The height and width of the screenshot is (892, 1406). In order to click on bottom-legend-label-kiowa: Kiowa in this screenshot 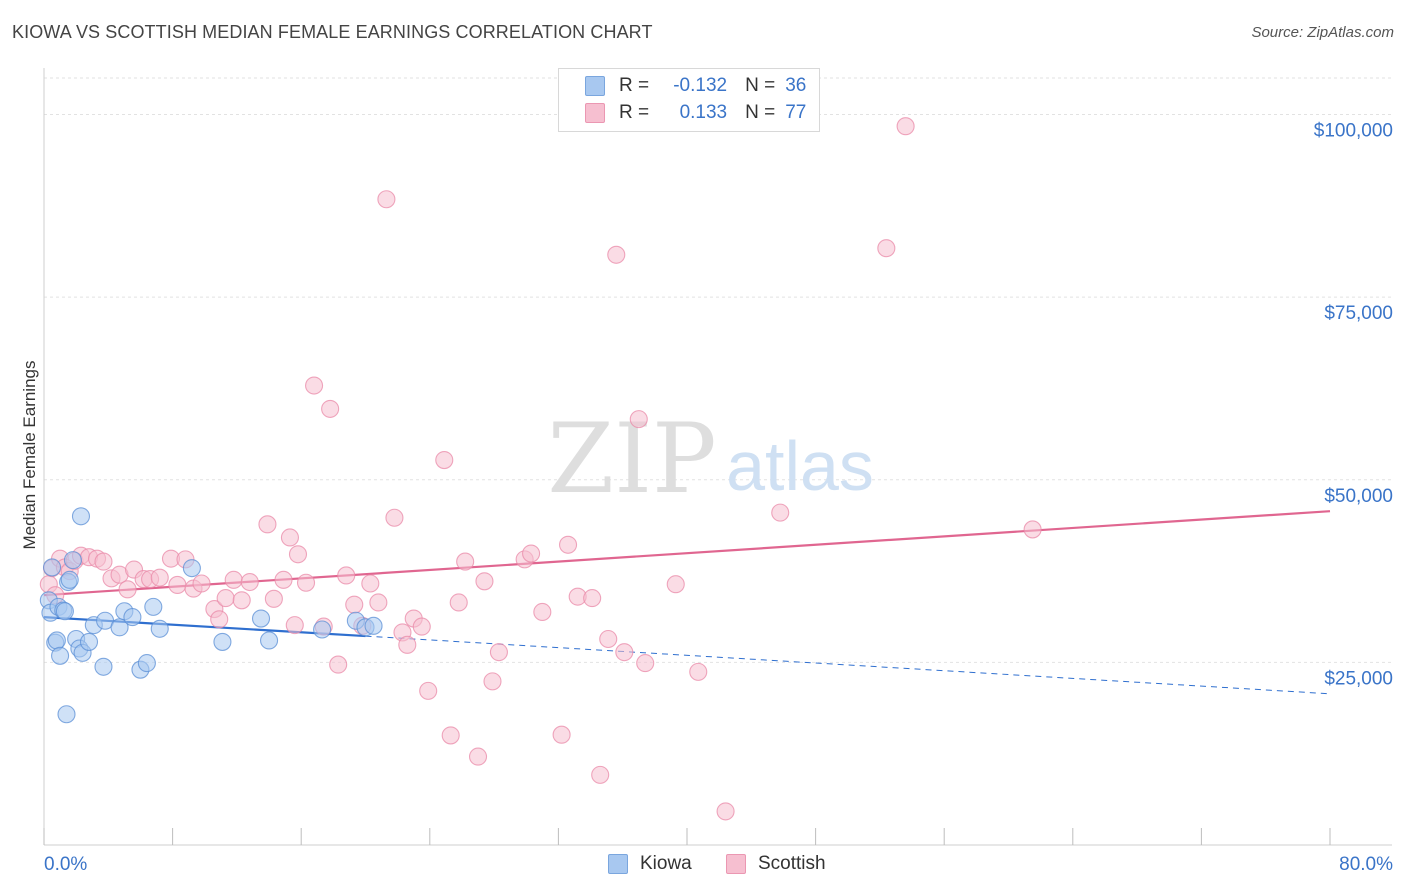, I will do `click(666, 863)`.